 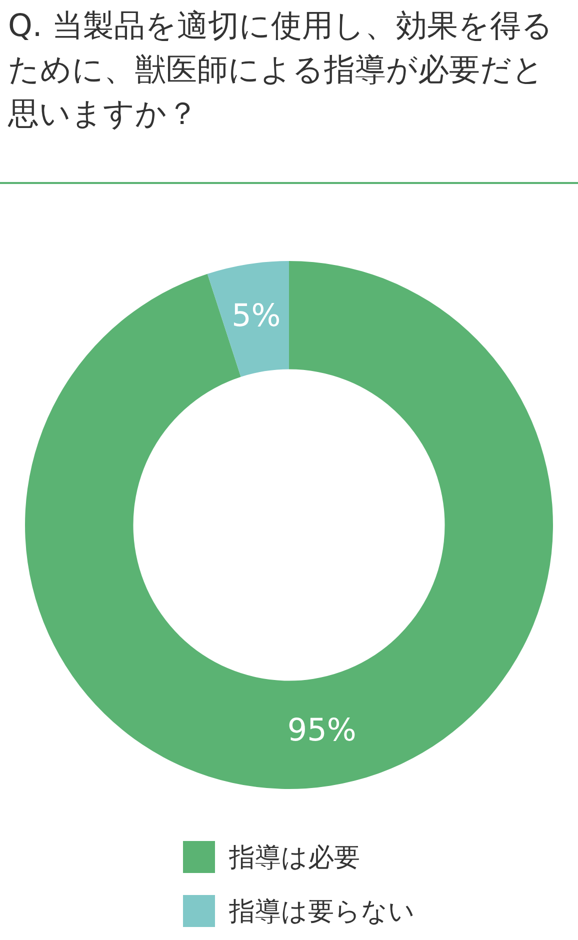 What do you see at coordinates (322, 912) in the screenshot?
I see `legend-label: 指導は要らない` at bounding box center [322, 912].